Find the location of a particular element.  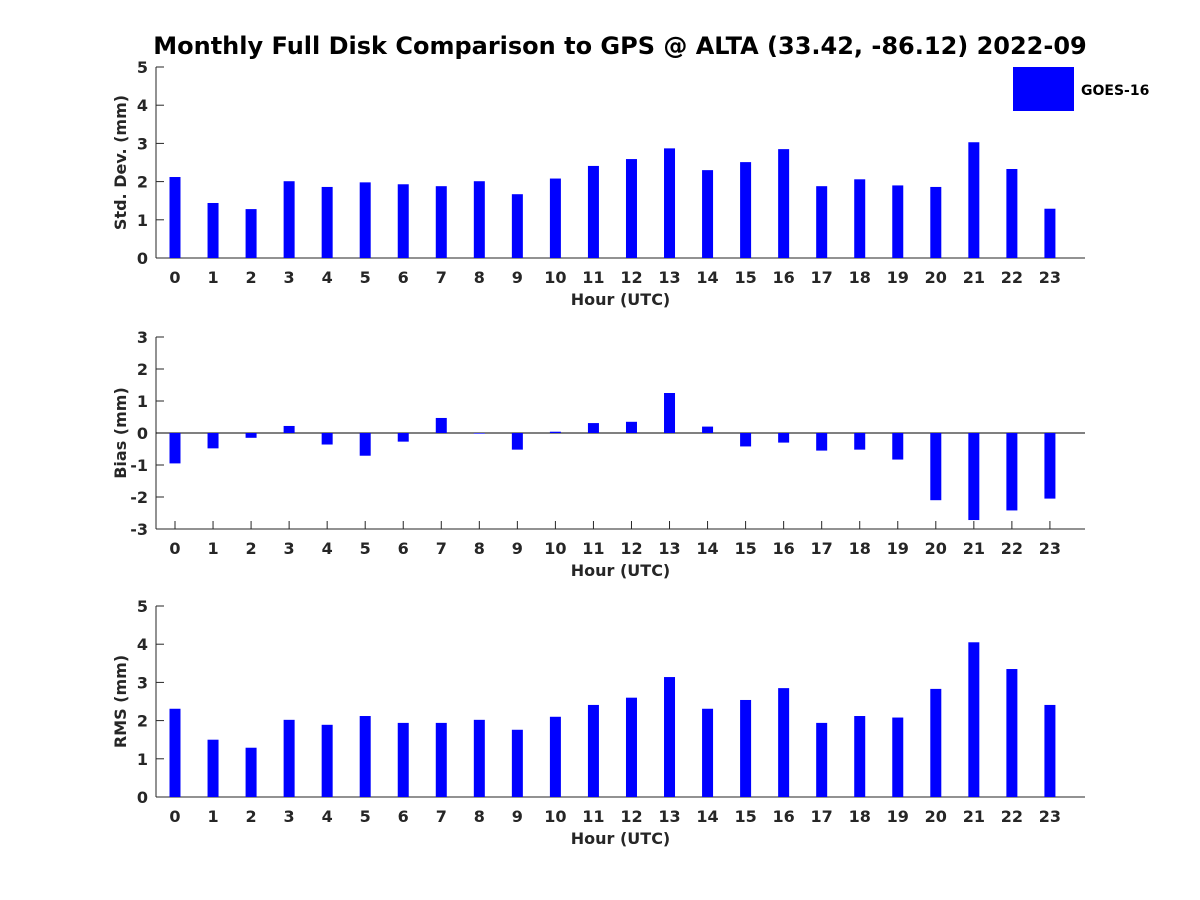

x-tick-label: 1 is located at coordinates (212, 548).